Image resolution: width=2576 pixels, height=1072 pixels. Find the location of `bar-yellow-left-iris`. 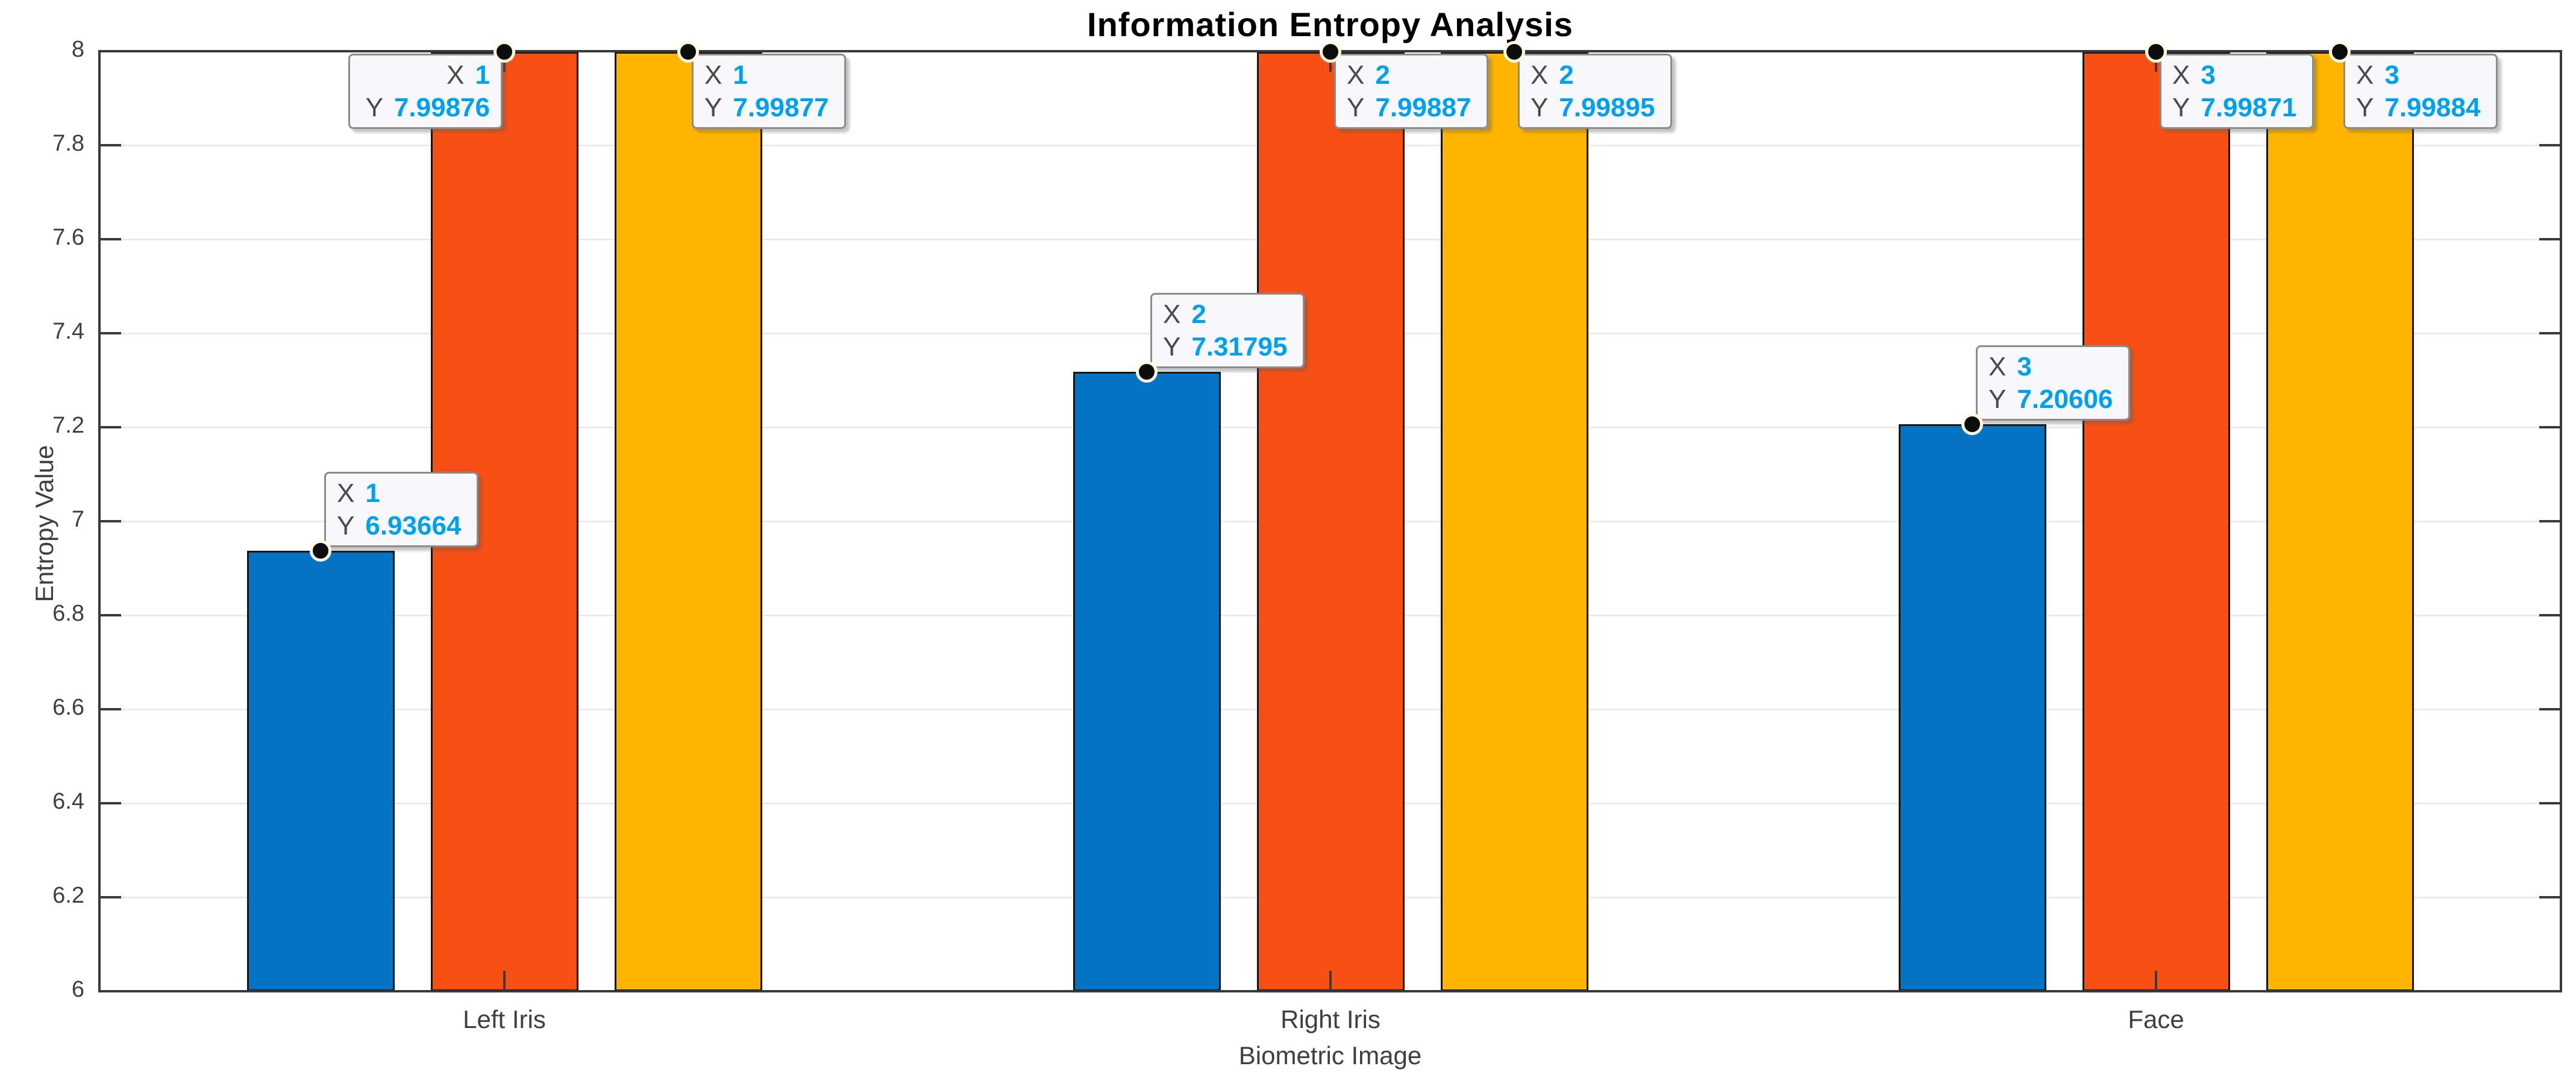

bar-yellow-left-iris is located at coordinates (688, 521).